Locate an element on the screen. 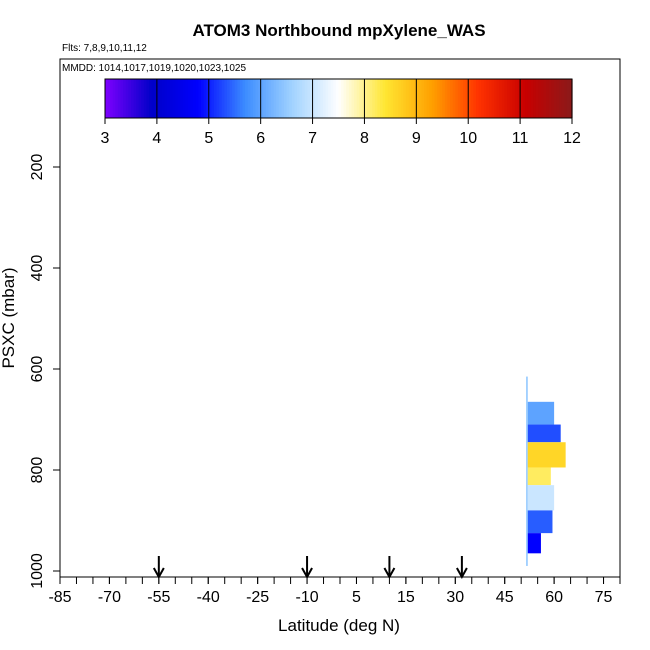 This screenshot has height=650, width=650. x-tick-label: -25 is located at coordinates (257, 597).